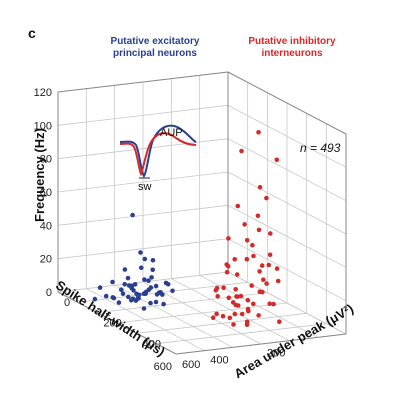 Image resolution: width=400 pixels, height=400 pixels. I want to click on x-tick-label: 0, so click(67, 303).